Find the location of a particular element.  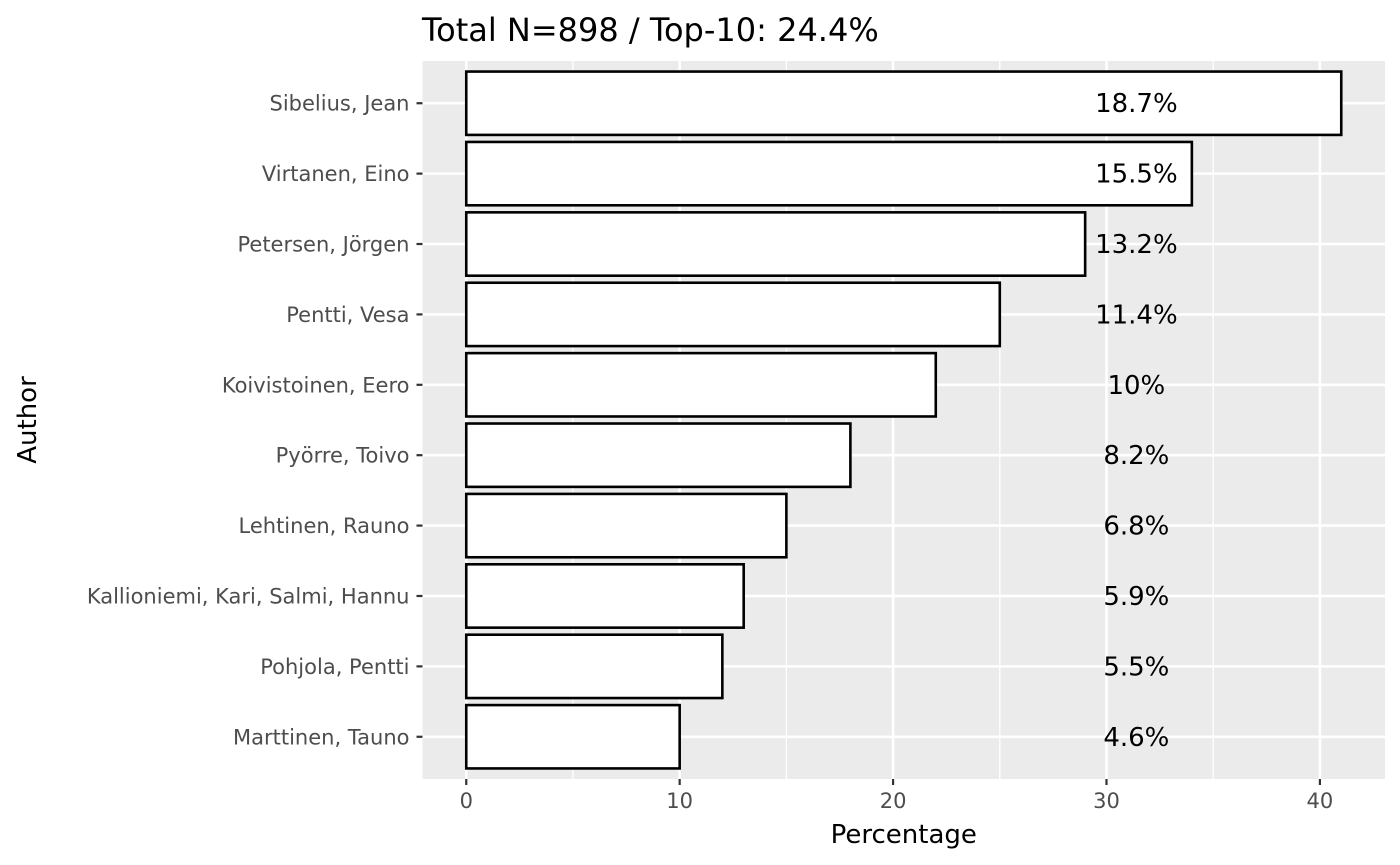

y-tick-label: Sibelius, Jean is located at coordinates (340, 104).